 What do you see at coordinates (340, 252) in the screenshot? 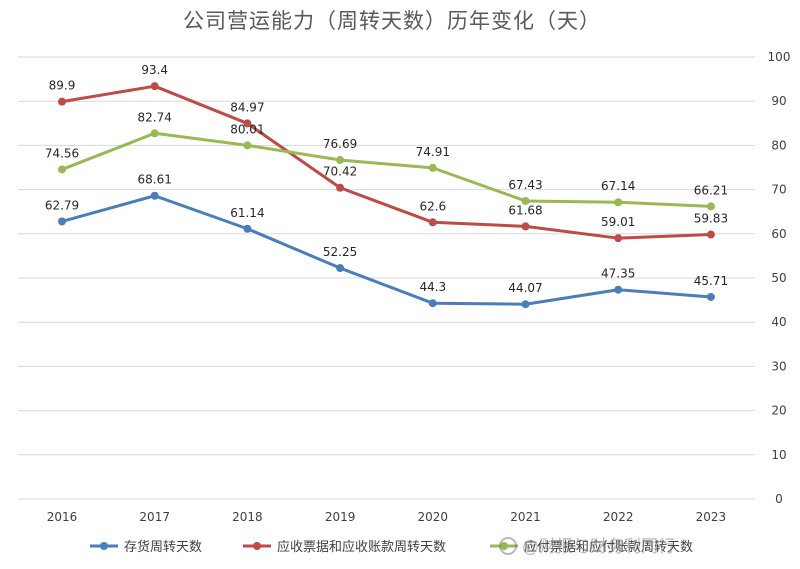
I see `data-label: 52.25` at bounding box center [340, 252].